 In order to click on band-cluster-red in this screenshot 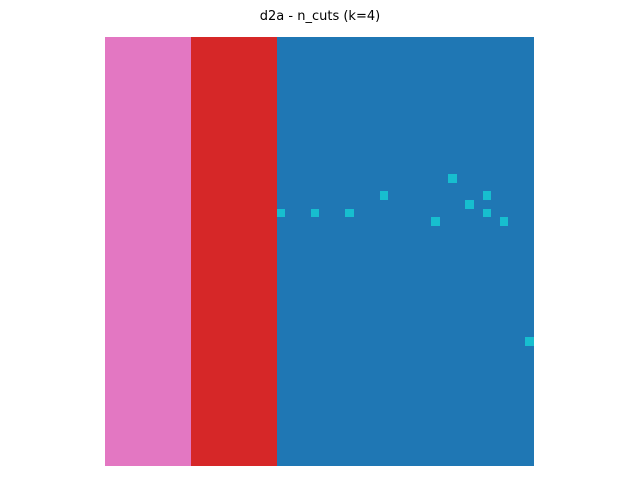, I will do `click(233, 251)`.